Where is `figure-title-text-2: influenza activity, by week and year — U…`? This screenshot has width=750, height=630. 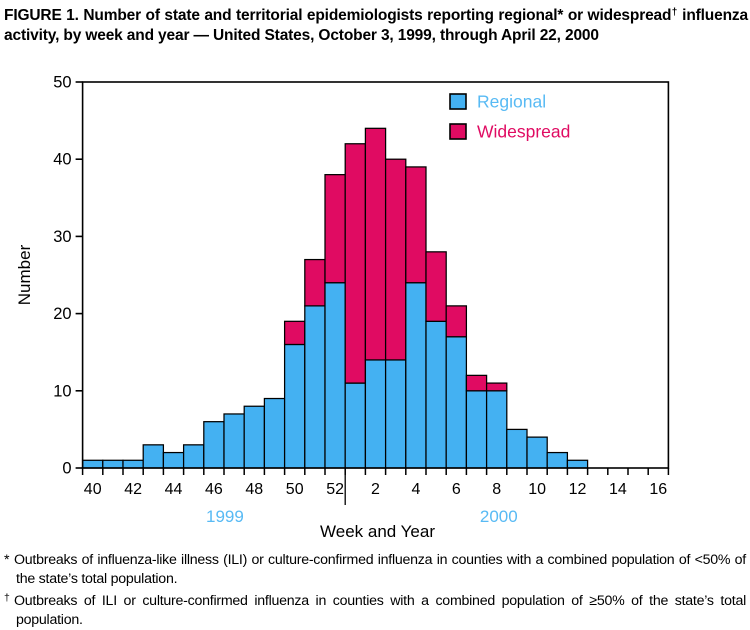
figure-title-text-2: influenza activity, by week and year — U… is located at coordinates (376, 25).